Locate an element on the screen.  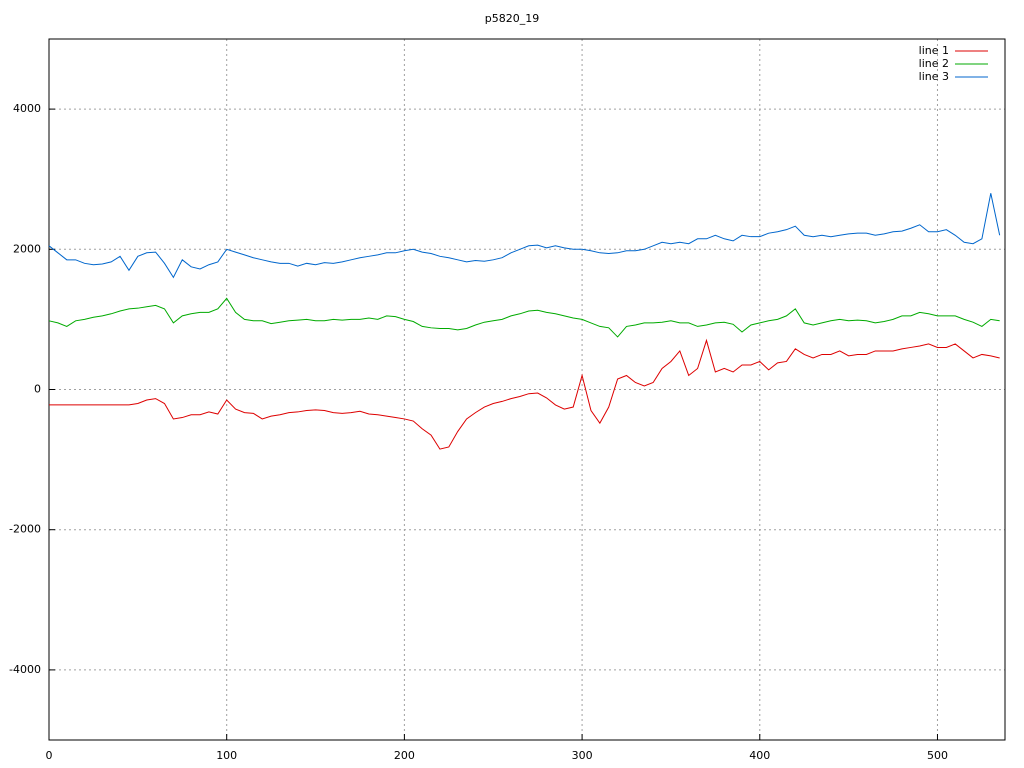
x-tick-label: 400 is located at coordinates (759, 755).